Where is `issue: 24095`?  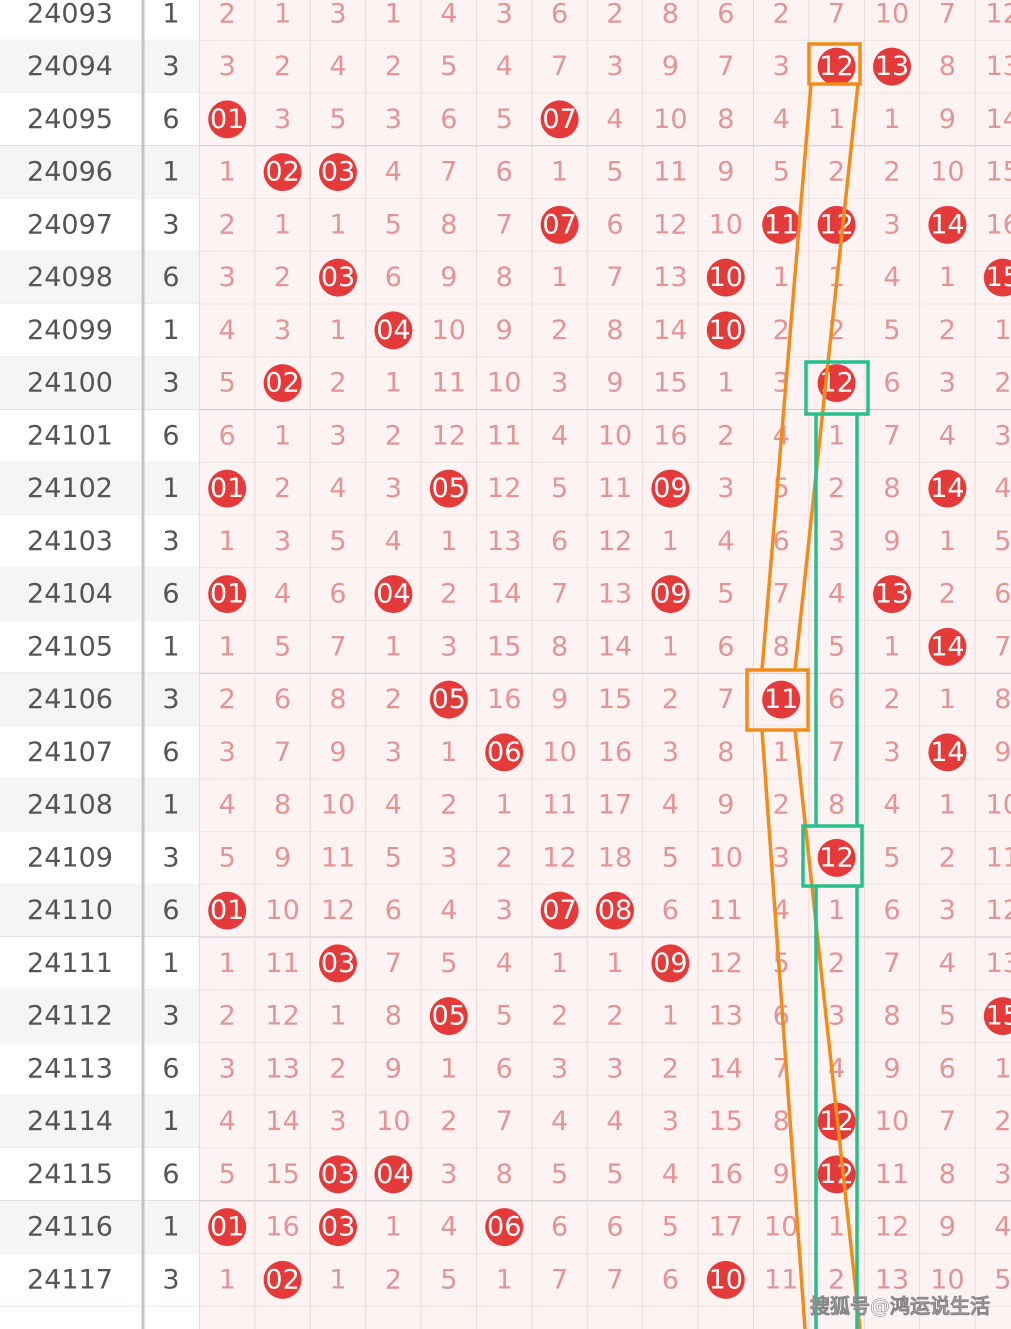 issue: 24095 is located at coordinates (70, 119).